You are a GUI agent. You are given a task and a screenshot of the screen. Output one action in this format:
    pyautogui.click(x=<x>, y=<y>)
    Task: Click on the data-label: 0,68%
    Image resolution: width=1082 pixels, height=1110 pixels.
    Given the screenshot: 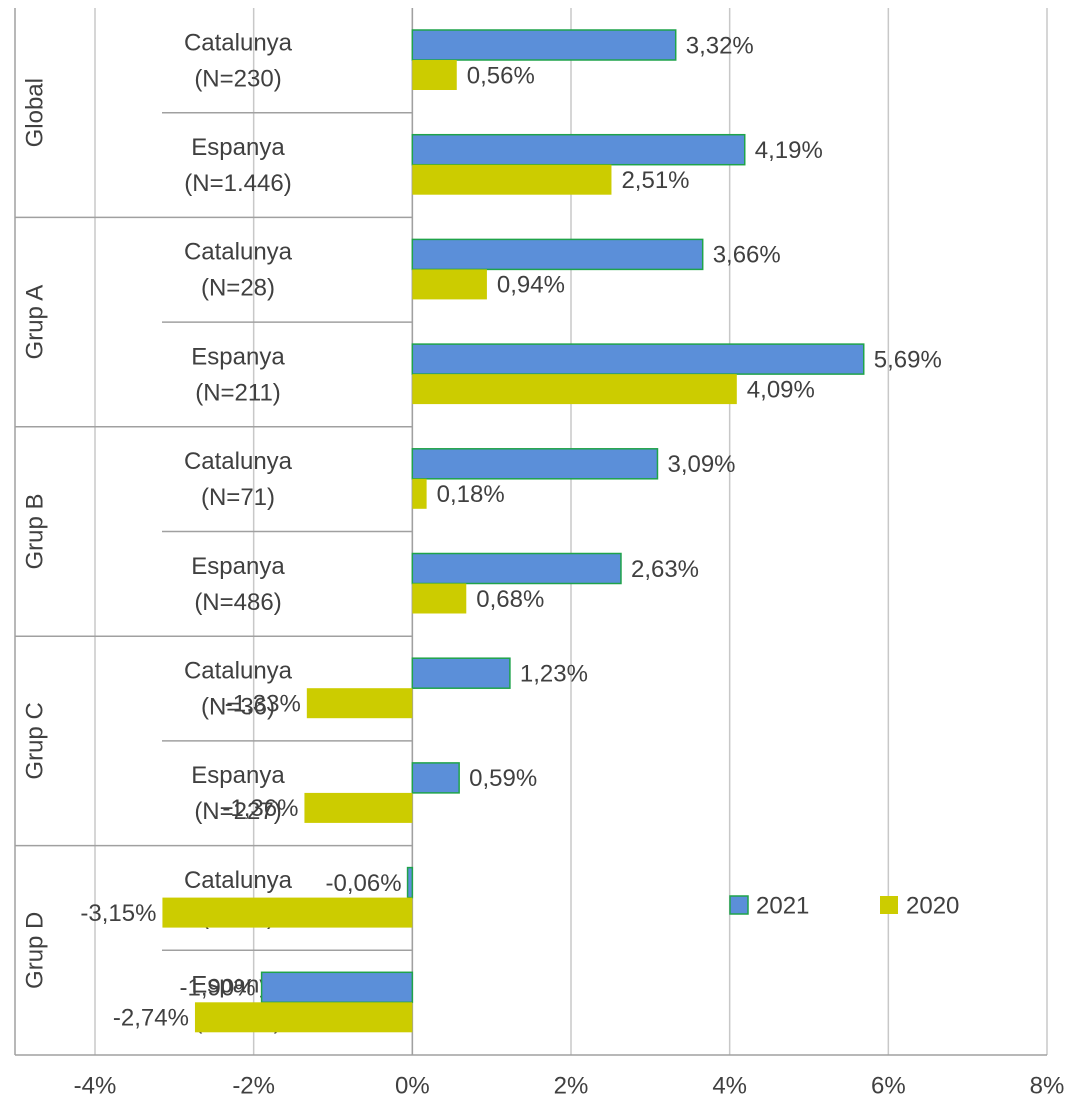 What is the action you would take?
    pyautogui.click(x=510, y=599)
    